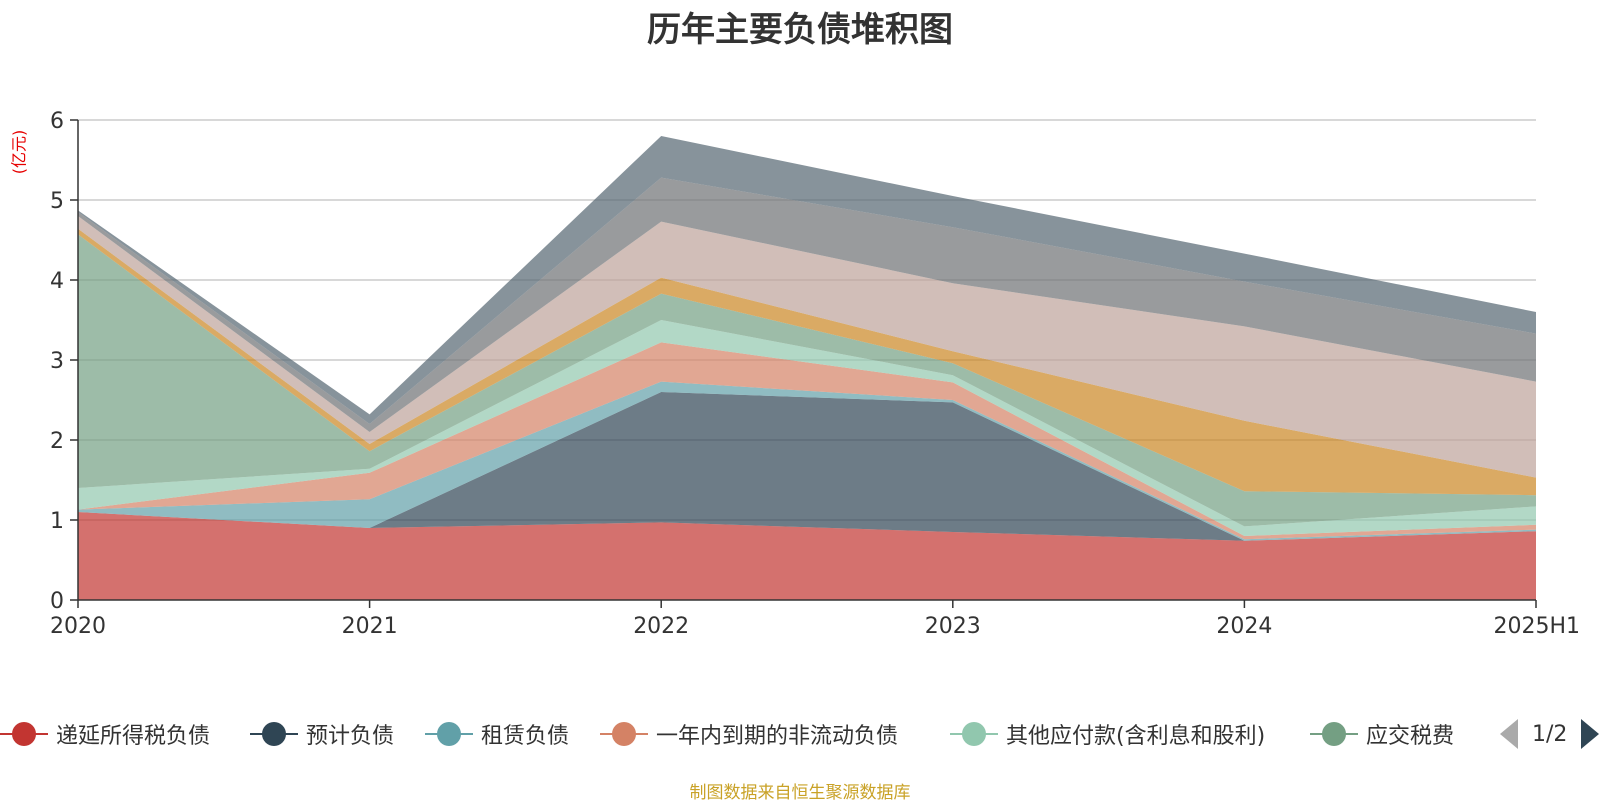 This screenshot has height=803, width=1600. What do you see at coordinates (1136, 736) in the screenshot?
I see `legend-label: 其他应付款(含利息和股利)` at bounding box center [1136, 736].